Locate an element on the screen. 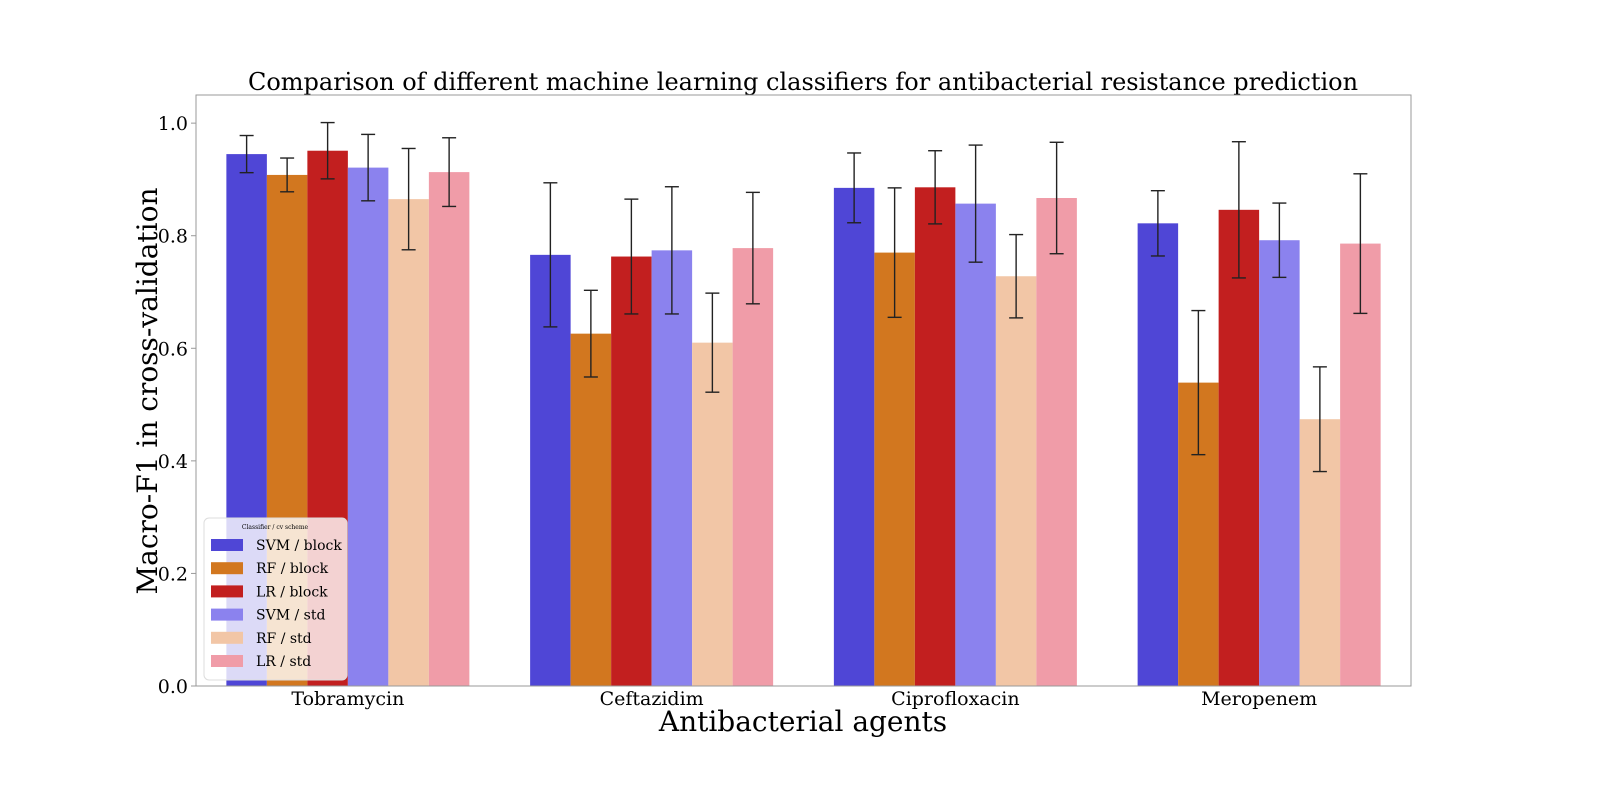 This screenshot has width=1600, height=800. y-tick-label: 0.8 is located at coordinates (173, 237).